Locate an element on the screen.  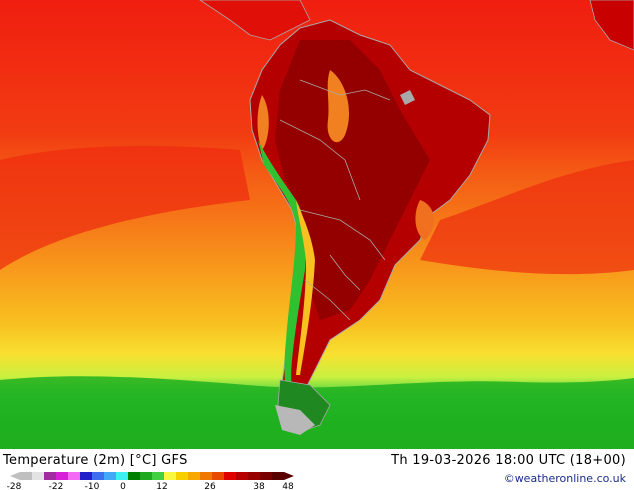
legend-tick-label: 0 is located at coordinates (123, 486).